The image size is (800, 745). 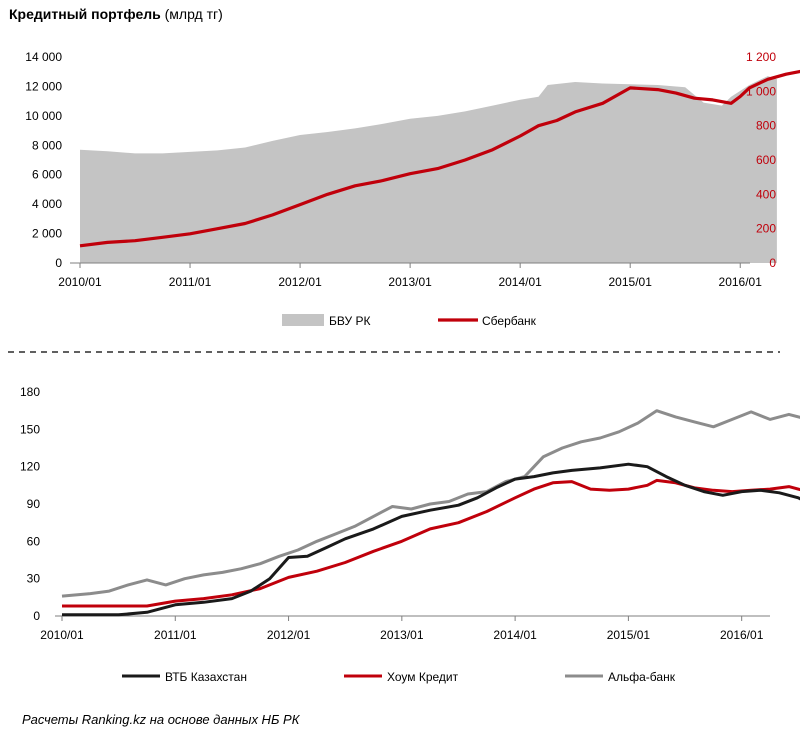 What do you see at coordinates (43, 57) in the screenshot?
I see `y-left-tick-label: 14 000` at bounding box center [43, 57].